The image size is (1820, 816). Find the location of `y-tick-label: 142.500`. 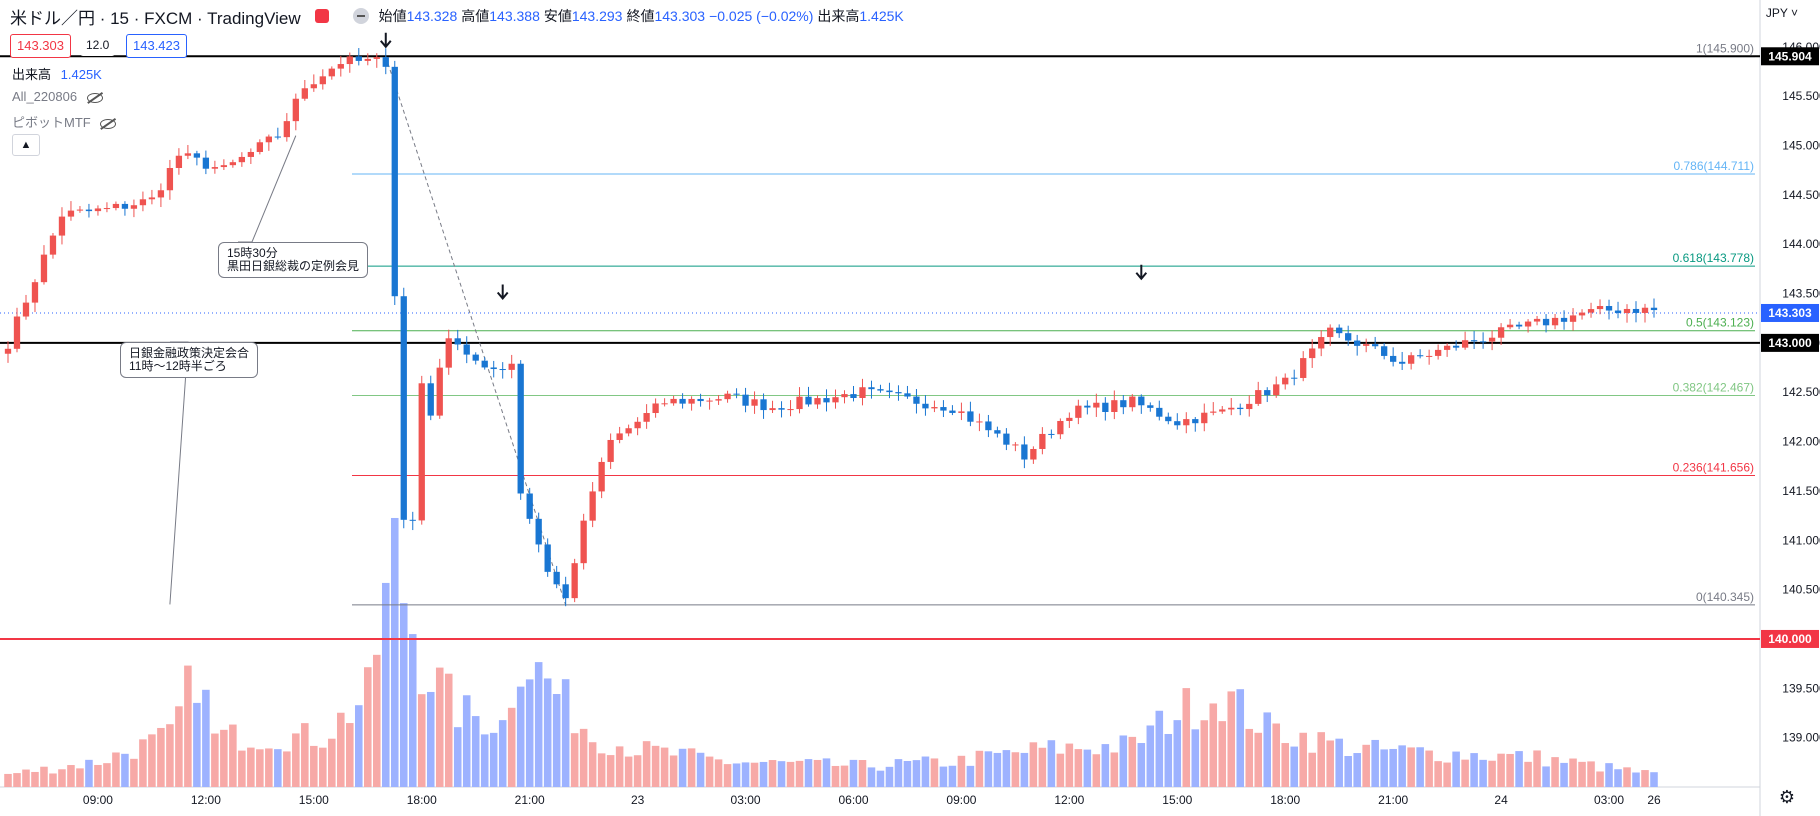

y-tick-label: 142.500 is located at coordinates (1801, 392).